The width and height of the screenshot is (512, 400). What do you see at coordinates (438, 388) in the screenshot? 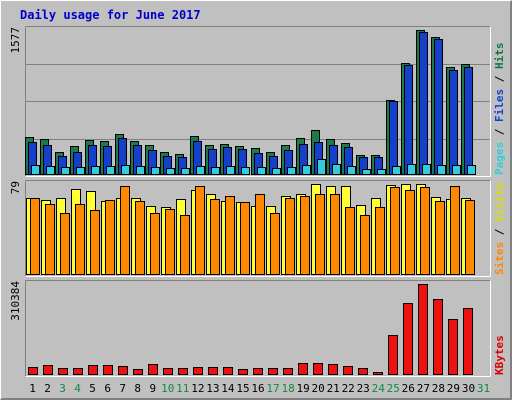
I see `day-label-28: 28` at bounding box center [438, 388].